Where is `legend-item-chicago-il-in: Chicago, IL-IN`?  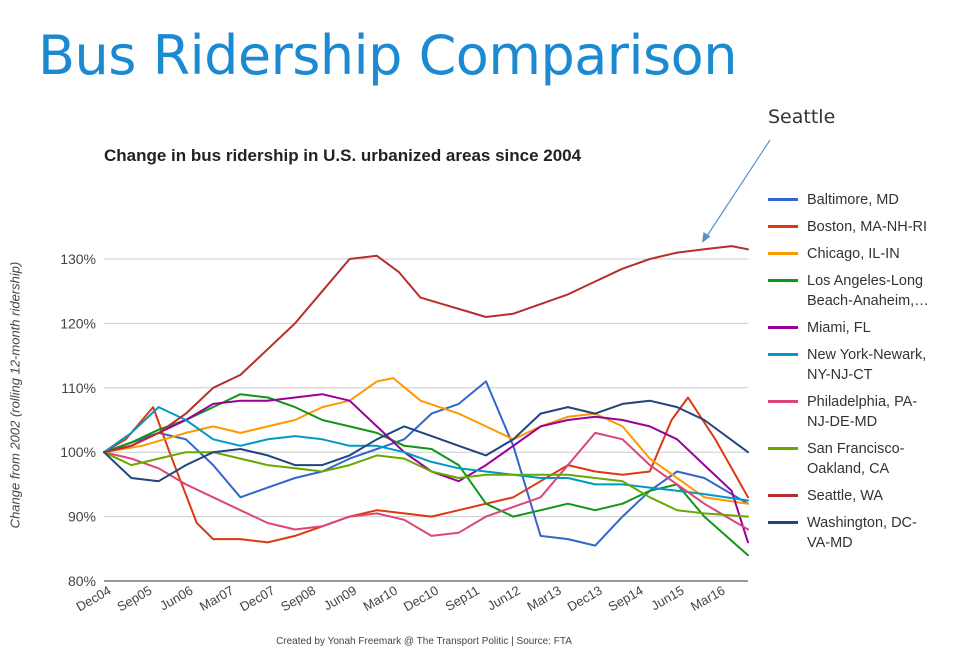
legend-item-chicago-il-in: Chicago, IL-IN is located at coordinates (863, 254).